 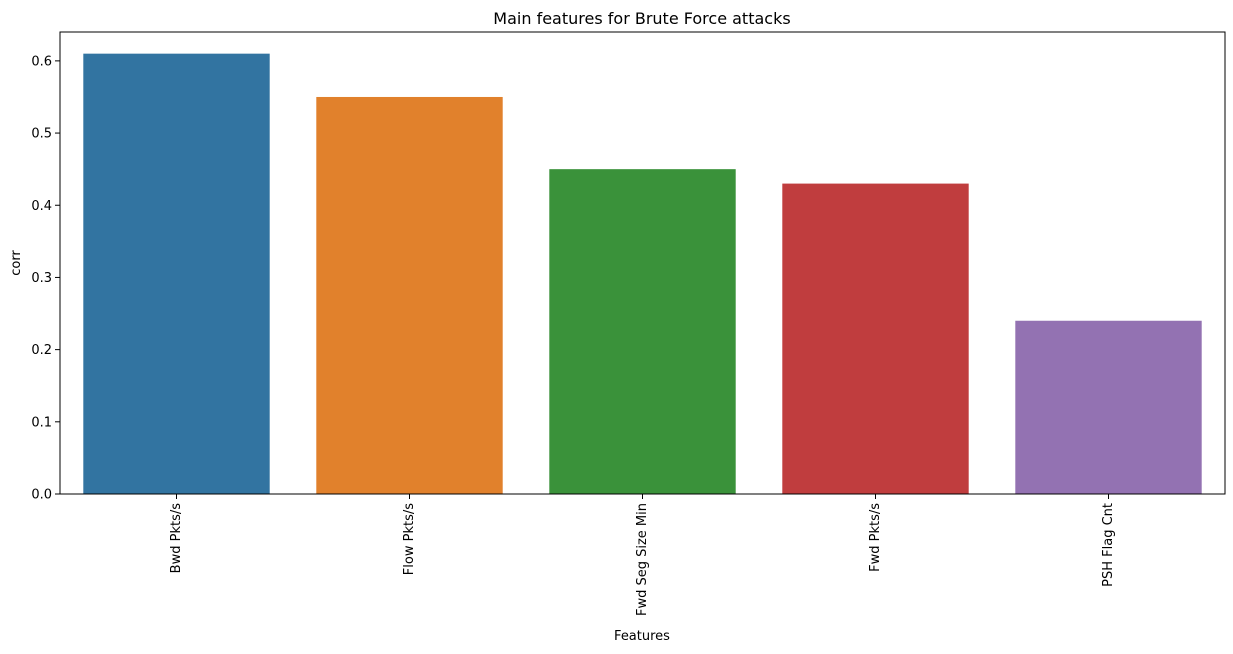 I want to click on x-tick-label: PSH Flag Cnt, so click(x=1108, y=545).